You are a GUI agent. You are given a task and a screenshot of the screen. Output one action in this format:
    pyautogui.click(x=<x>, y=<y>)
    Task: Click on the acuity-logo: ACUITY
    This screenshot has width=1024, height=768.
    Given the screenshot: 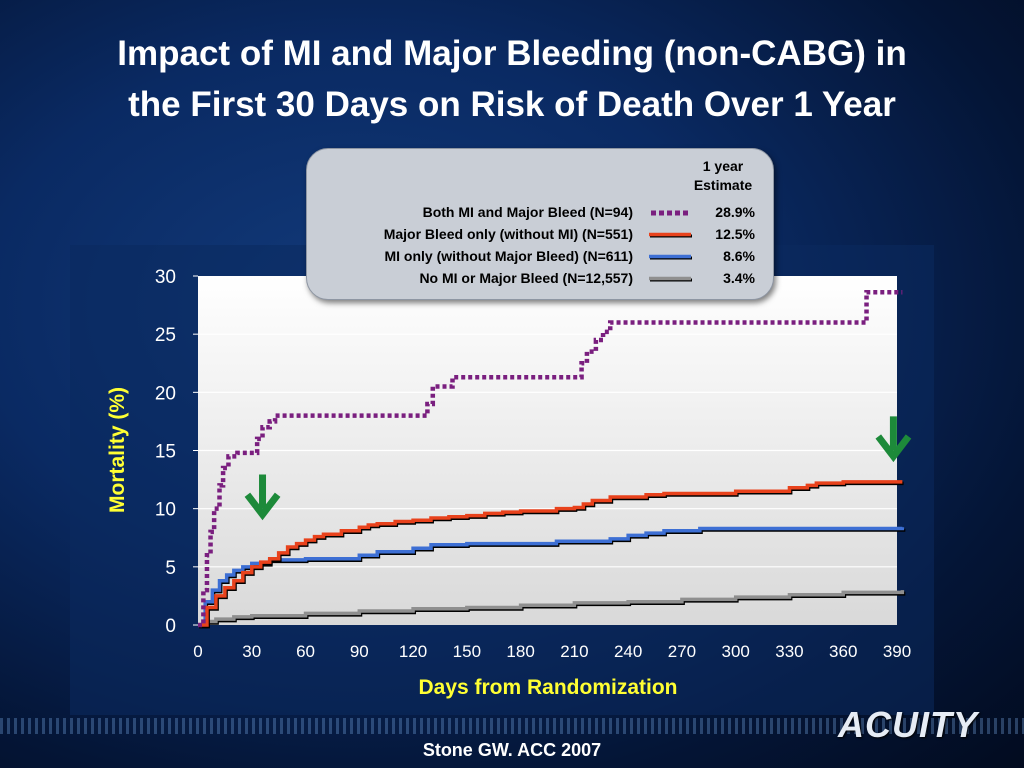 What is the action you would take?
    pyautogui.click(x=908, y=724)
    